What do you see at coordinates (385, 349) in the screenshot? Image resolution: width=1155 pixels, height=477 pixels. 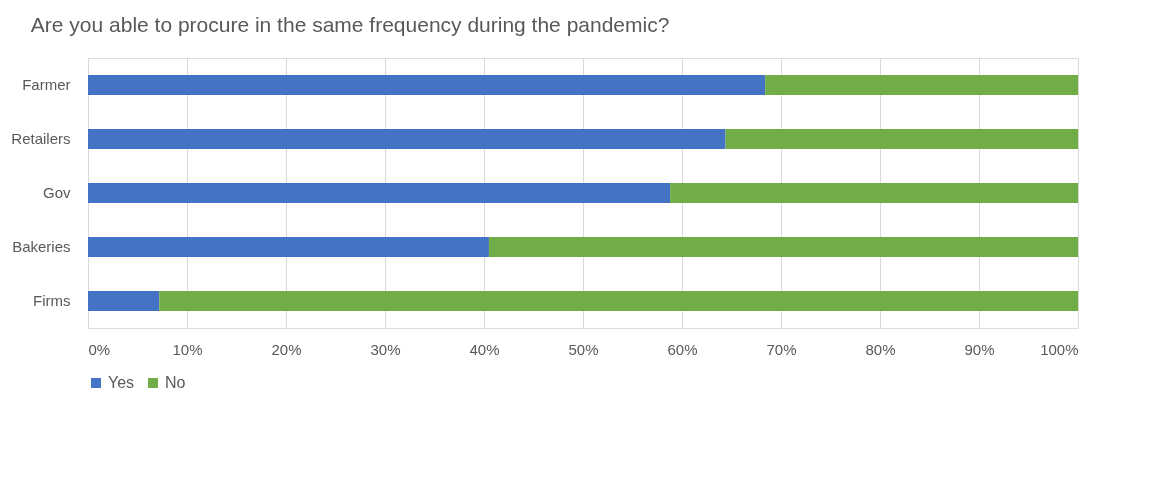 I see `x-tick-label: 30%` at bounding box center [385, 349].